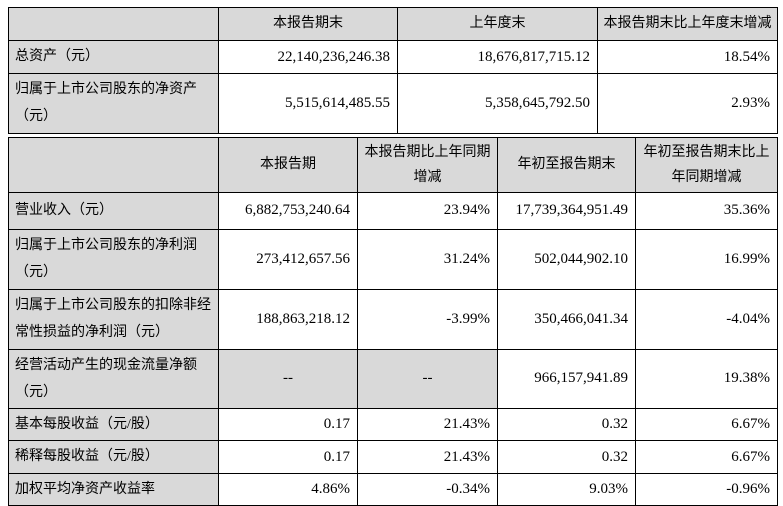 The image size is (783, 506). I want to click on table1-header-row: 本报告期末 上年度末 本报告期末比上年度末增减, so click(393, 24).